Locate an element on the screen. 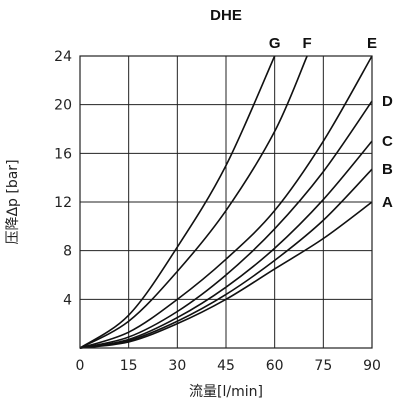  curve-label-d: D is located at coordinates (387, 101).